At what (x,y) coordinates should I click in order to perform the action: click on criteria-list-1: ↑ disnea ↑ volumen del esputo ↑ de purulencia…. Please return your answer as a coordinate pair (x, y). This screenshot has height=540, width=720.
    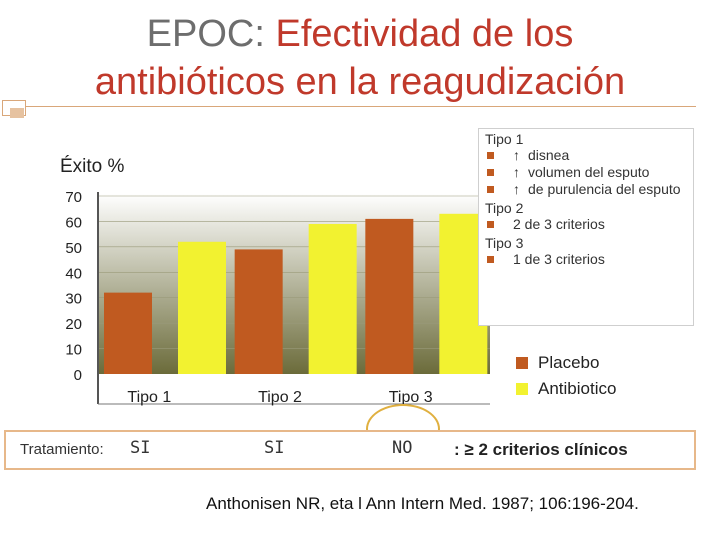
    Looking at the image, I should click on (586, 172).